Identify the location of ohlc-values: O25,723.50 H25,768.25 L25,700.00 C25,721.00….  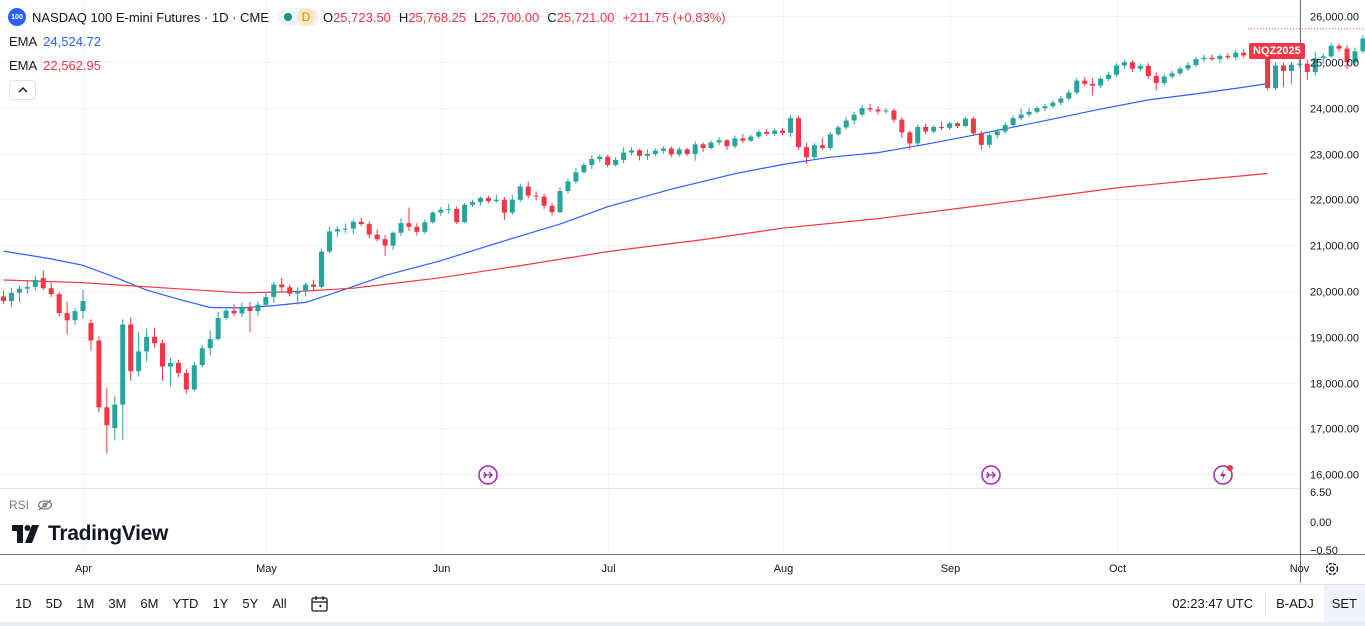
(524, 17).